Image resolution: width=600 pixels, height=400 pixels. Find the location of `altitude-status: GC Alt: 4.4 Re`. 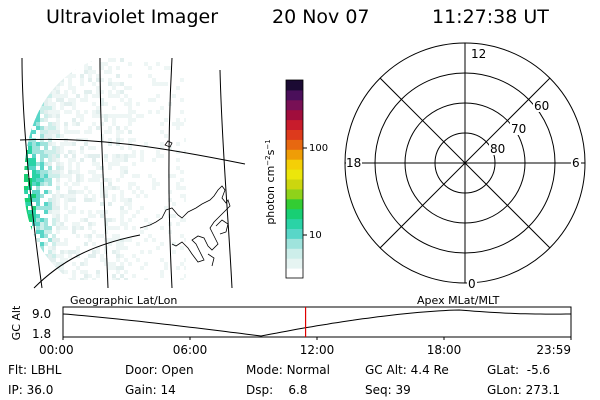

altitude-status: GC Alt: 4.4 Re is located at coordinates (407, 370).